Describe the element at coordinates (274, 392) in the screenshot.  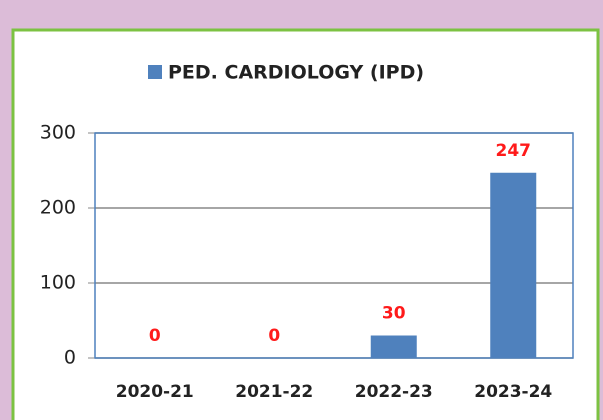
I see `x-tick-label: 2021-22` at that location.